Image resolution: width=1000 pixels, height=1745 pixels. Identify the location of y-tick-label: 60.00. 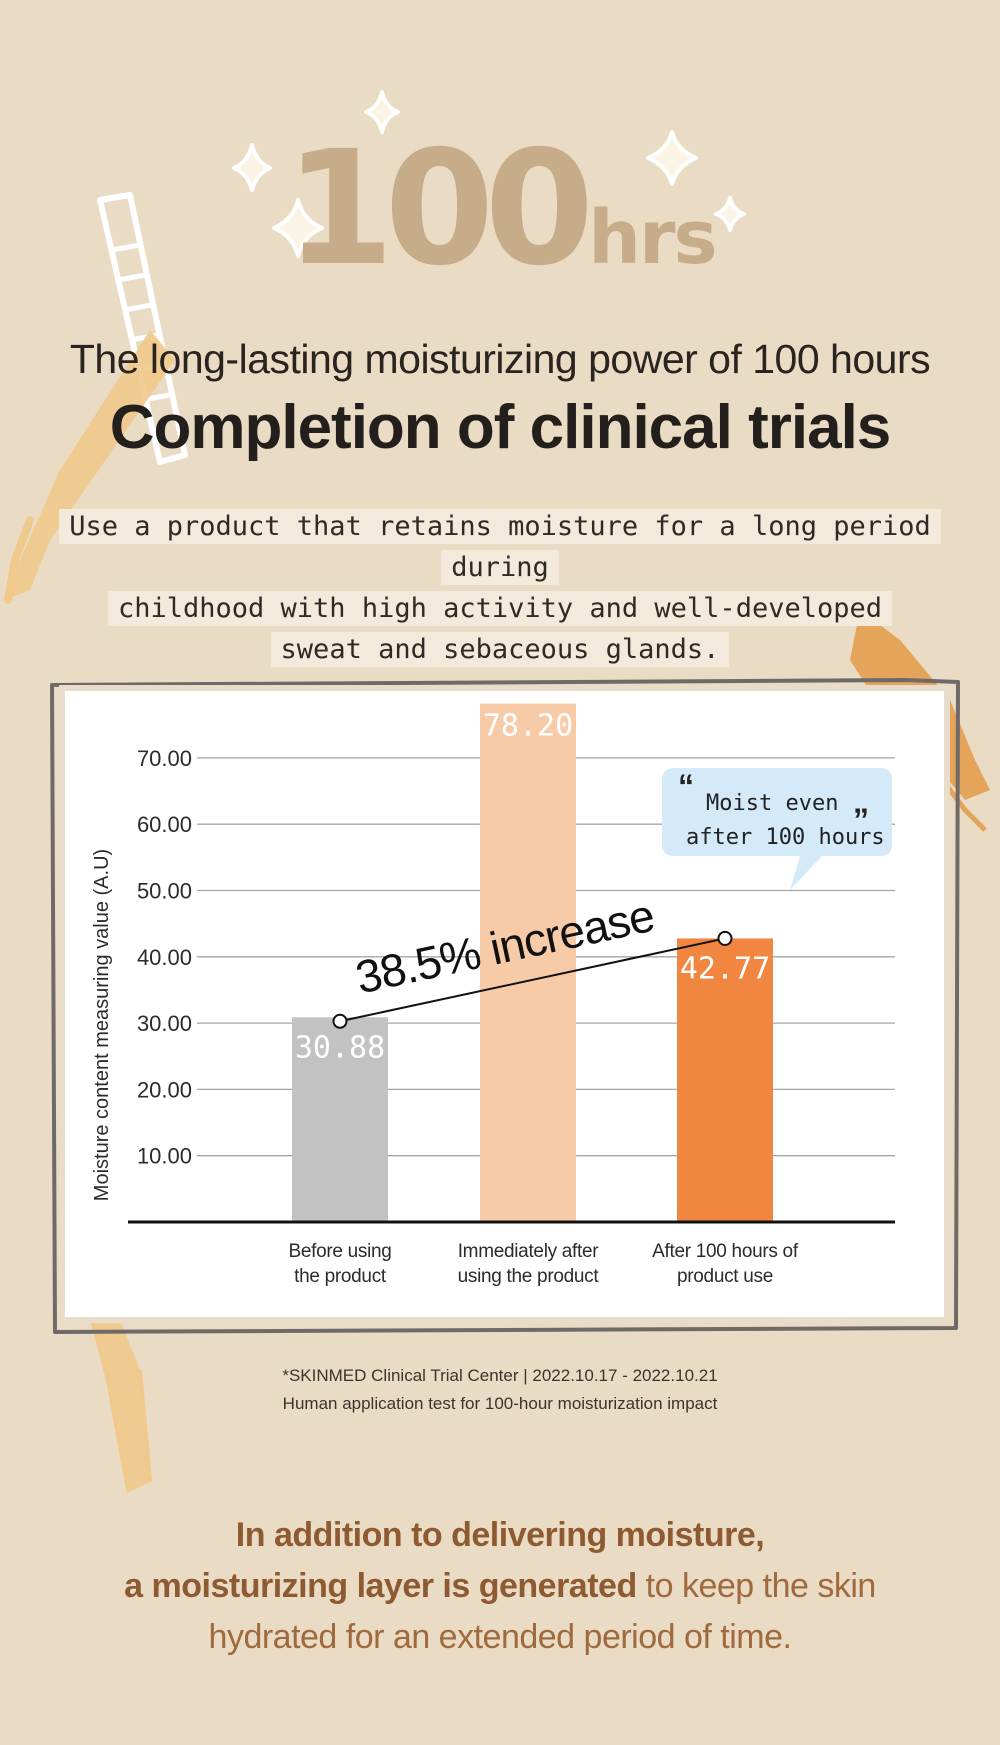
(164, 824).